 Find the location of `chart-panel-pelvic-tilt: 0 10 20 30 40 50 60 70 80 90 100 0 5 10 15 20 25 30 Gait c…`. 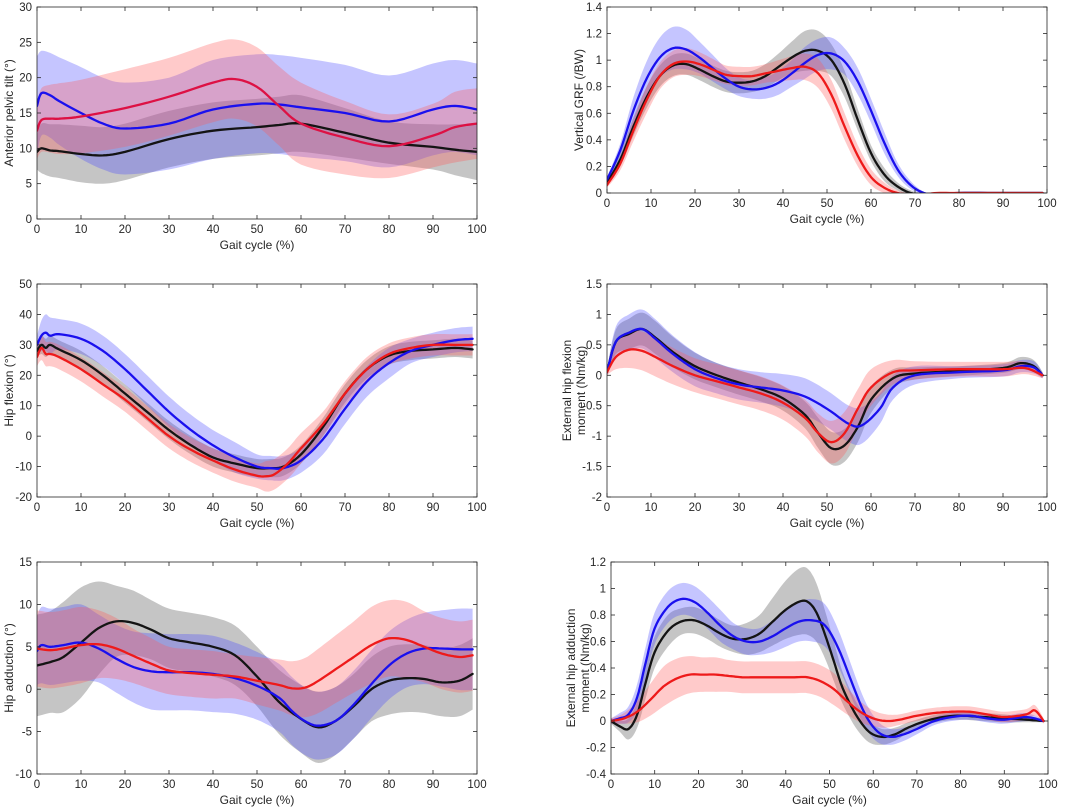

chart-panel-pelvic-tilt: 0 10 20 30 40 50 60 70 80 90 100 0 5 10 15 20 25 30 Gait c… is located at coordinates (244, 127).